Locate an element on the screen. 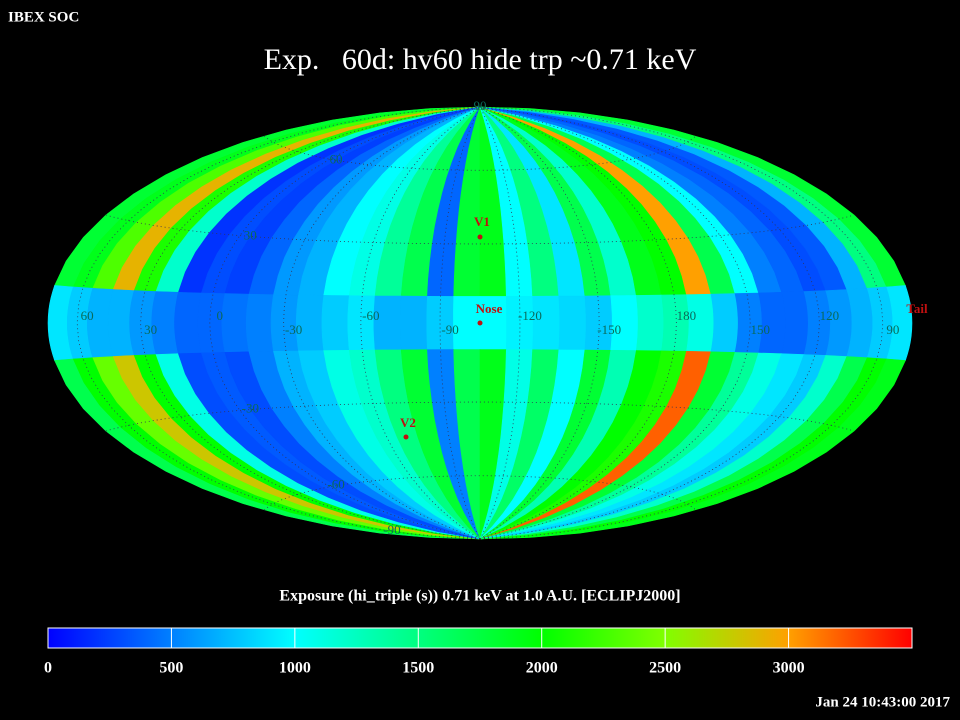 The width and height of the screenshot is (960, 720). colorbar-tick-label: 500 is located at coordinates (171, 668).